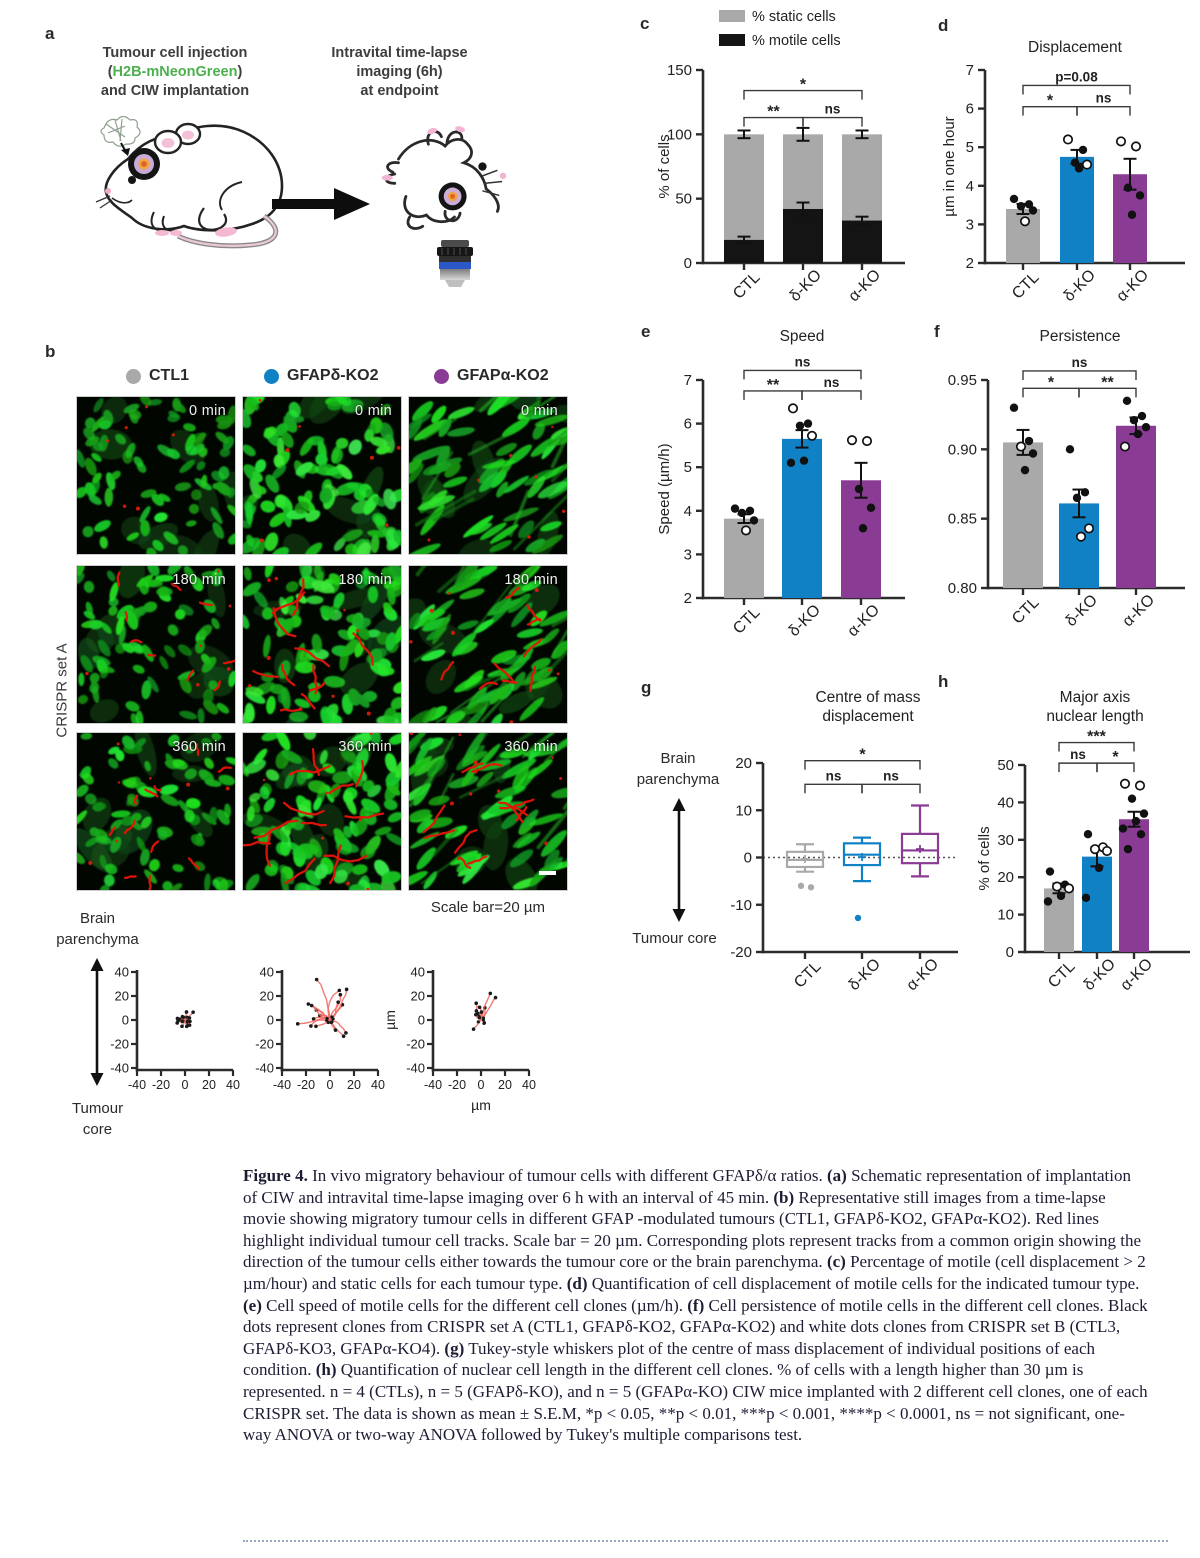 The height and width of the screenshot is (1558, 1200). I want to click on left-caption-line1: Tumour cell injection, so click(175, 53).